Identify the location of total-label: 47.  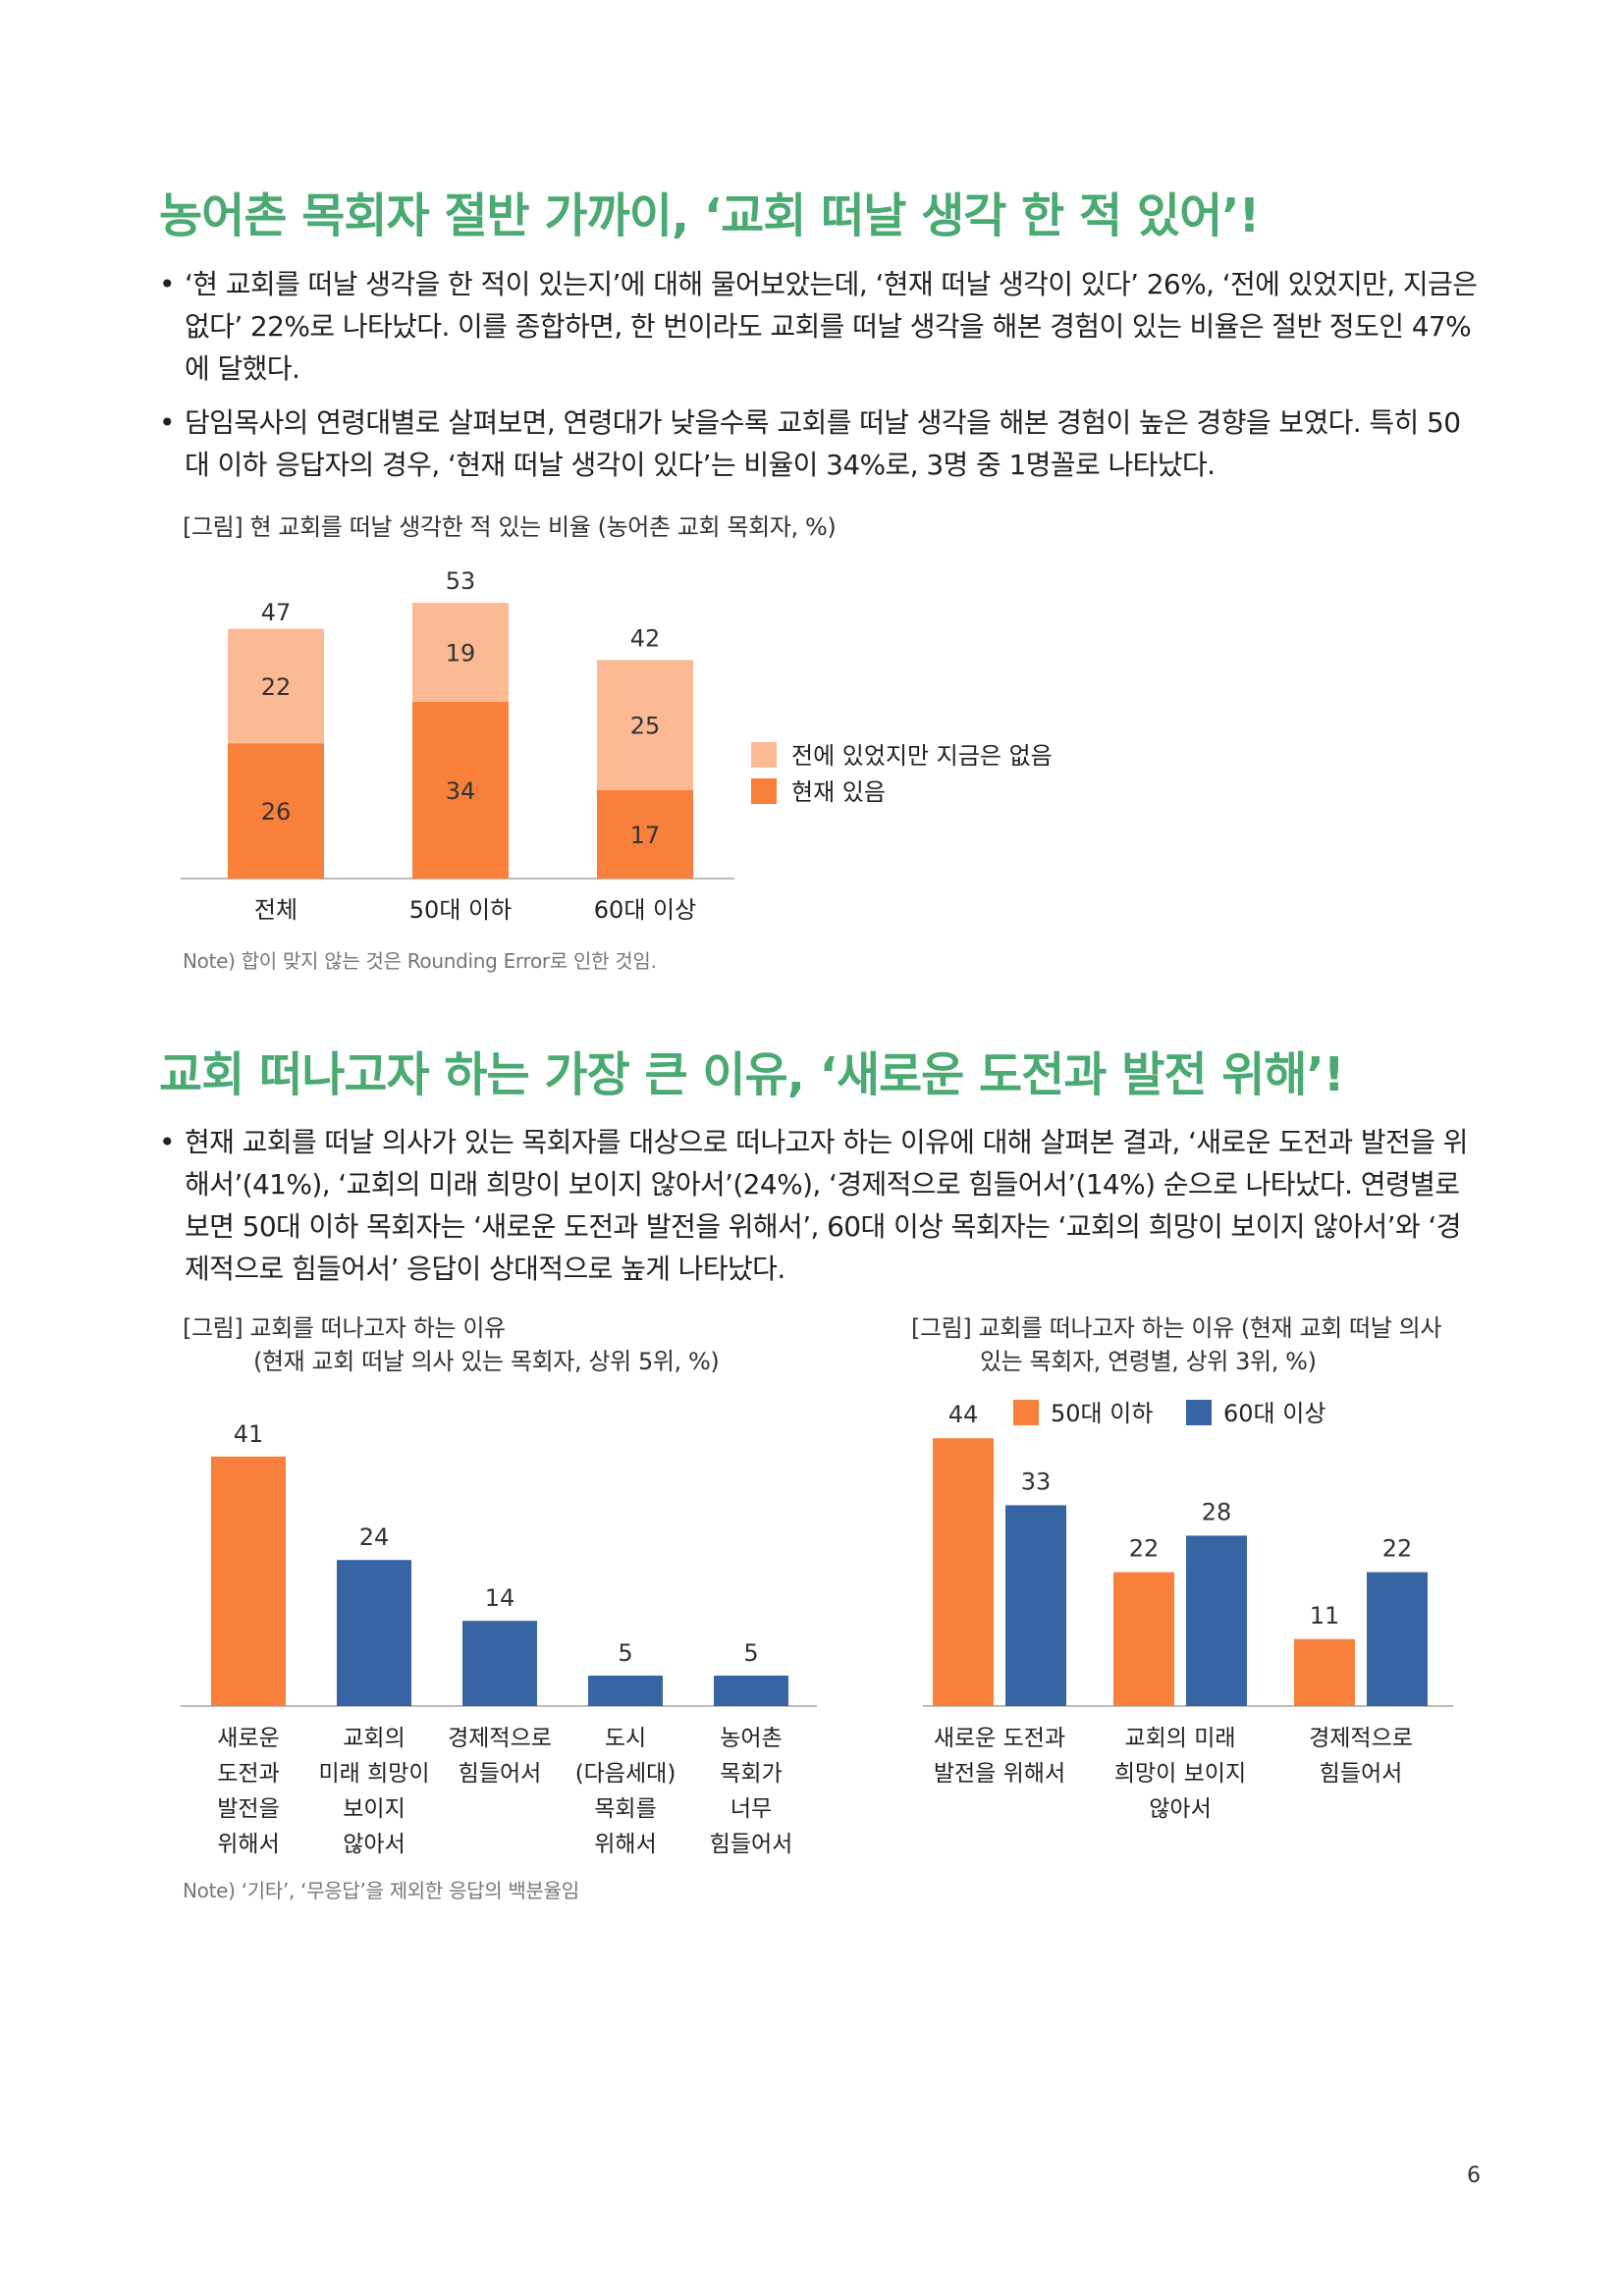
(276, 612).